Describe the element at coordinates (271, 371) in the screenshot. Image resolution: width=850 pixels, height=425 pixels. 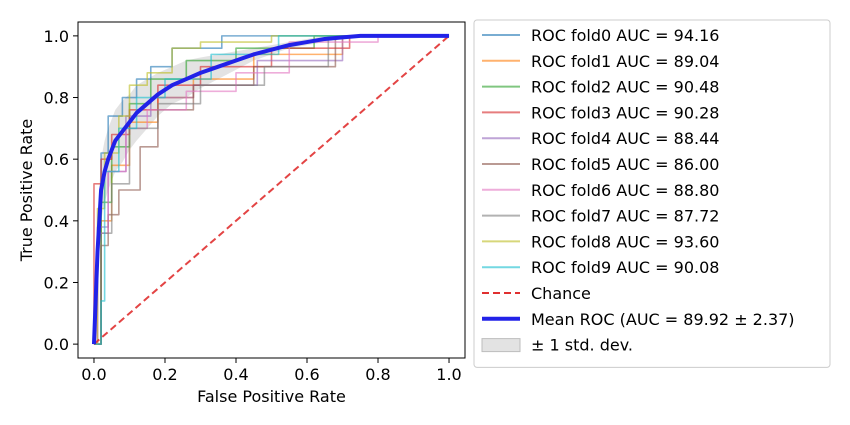
I see `x-axis-ticks: 0.0 0.2 0.4 0.6 0.8 1.0` at that location.